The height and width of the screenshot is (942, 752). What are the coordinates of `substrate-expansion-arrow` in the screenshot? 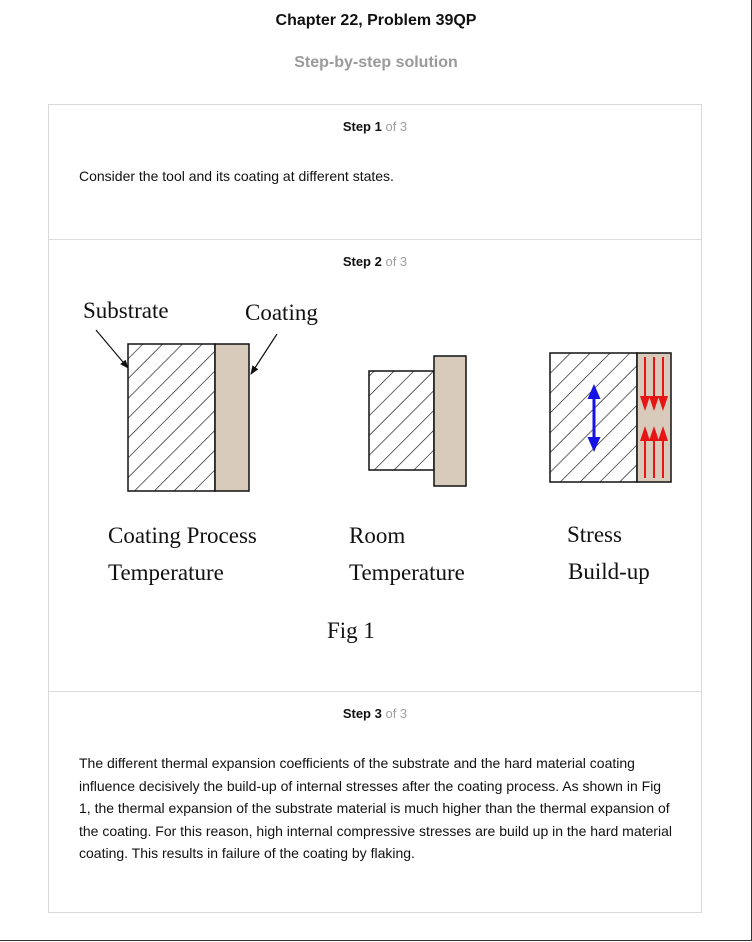 It's located at (594, 418).